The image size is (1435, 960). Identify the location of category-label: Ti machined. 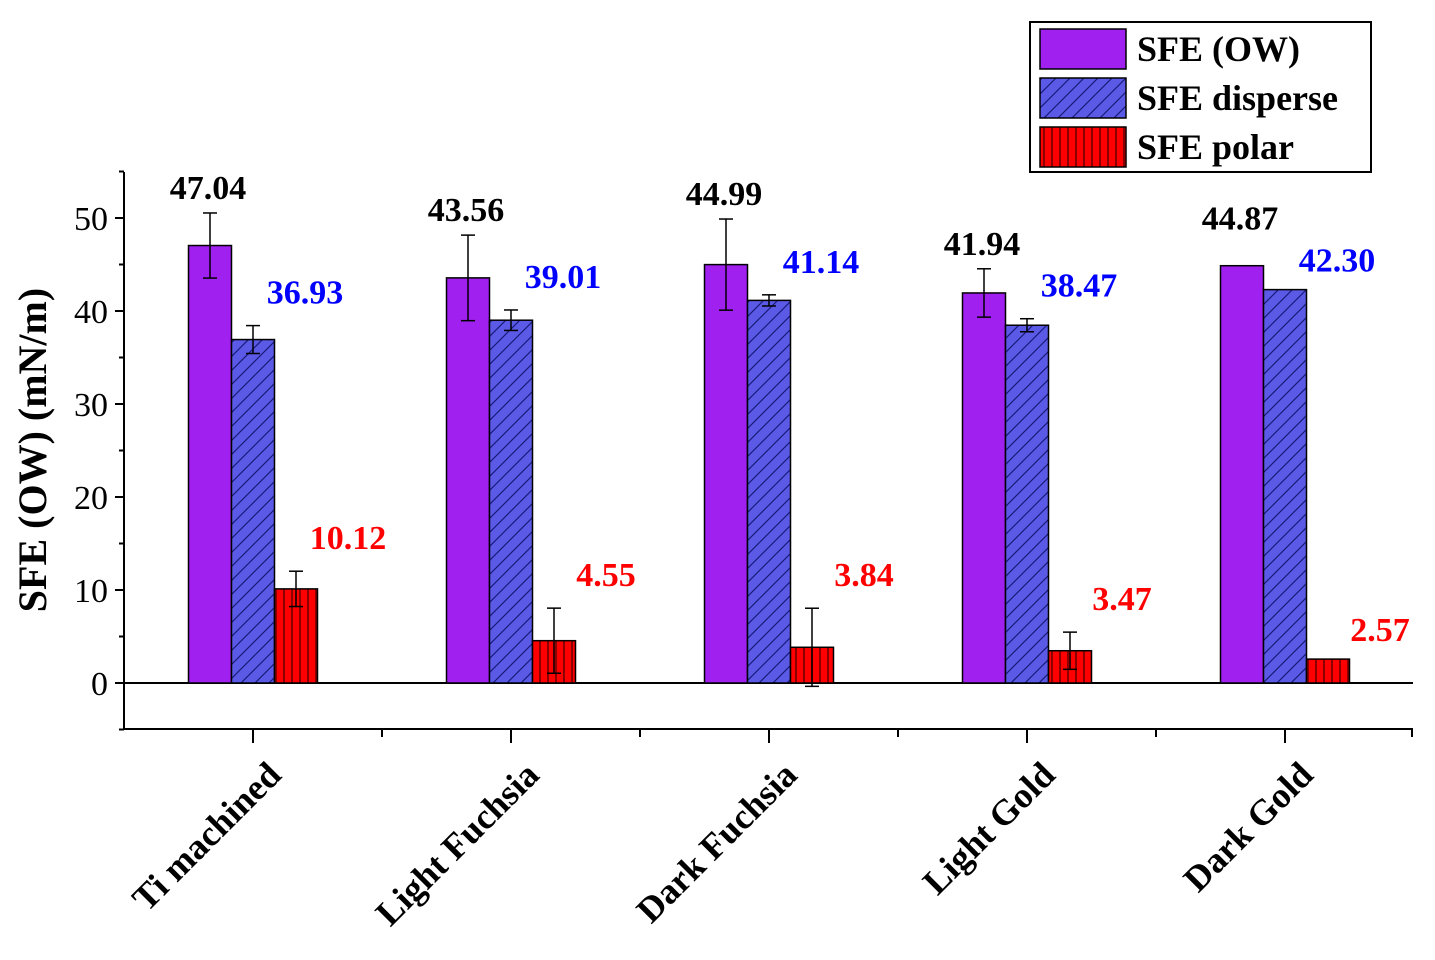
(206, 836).